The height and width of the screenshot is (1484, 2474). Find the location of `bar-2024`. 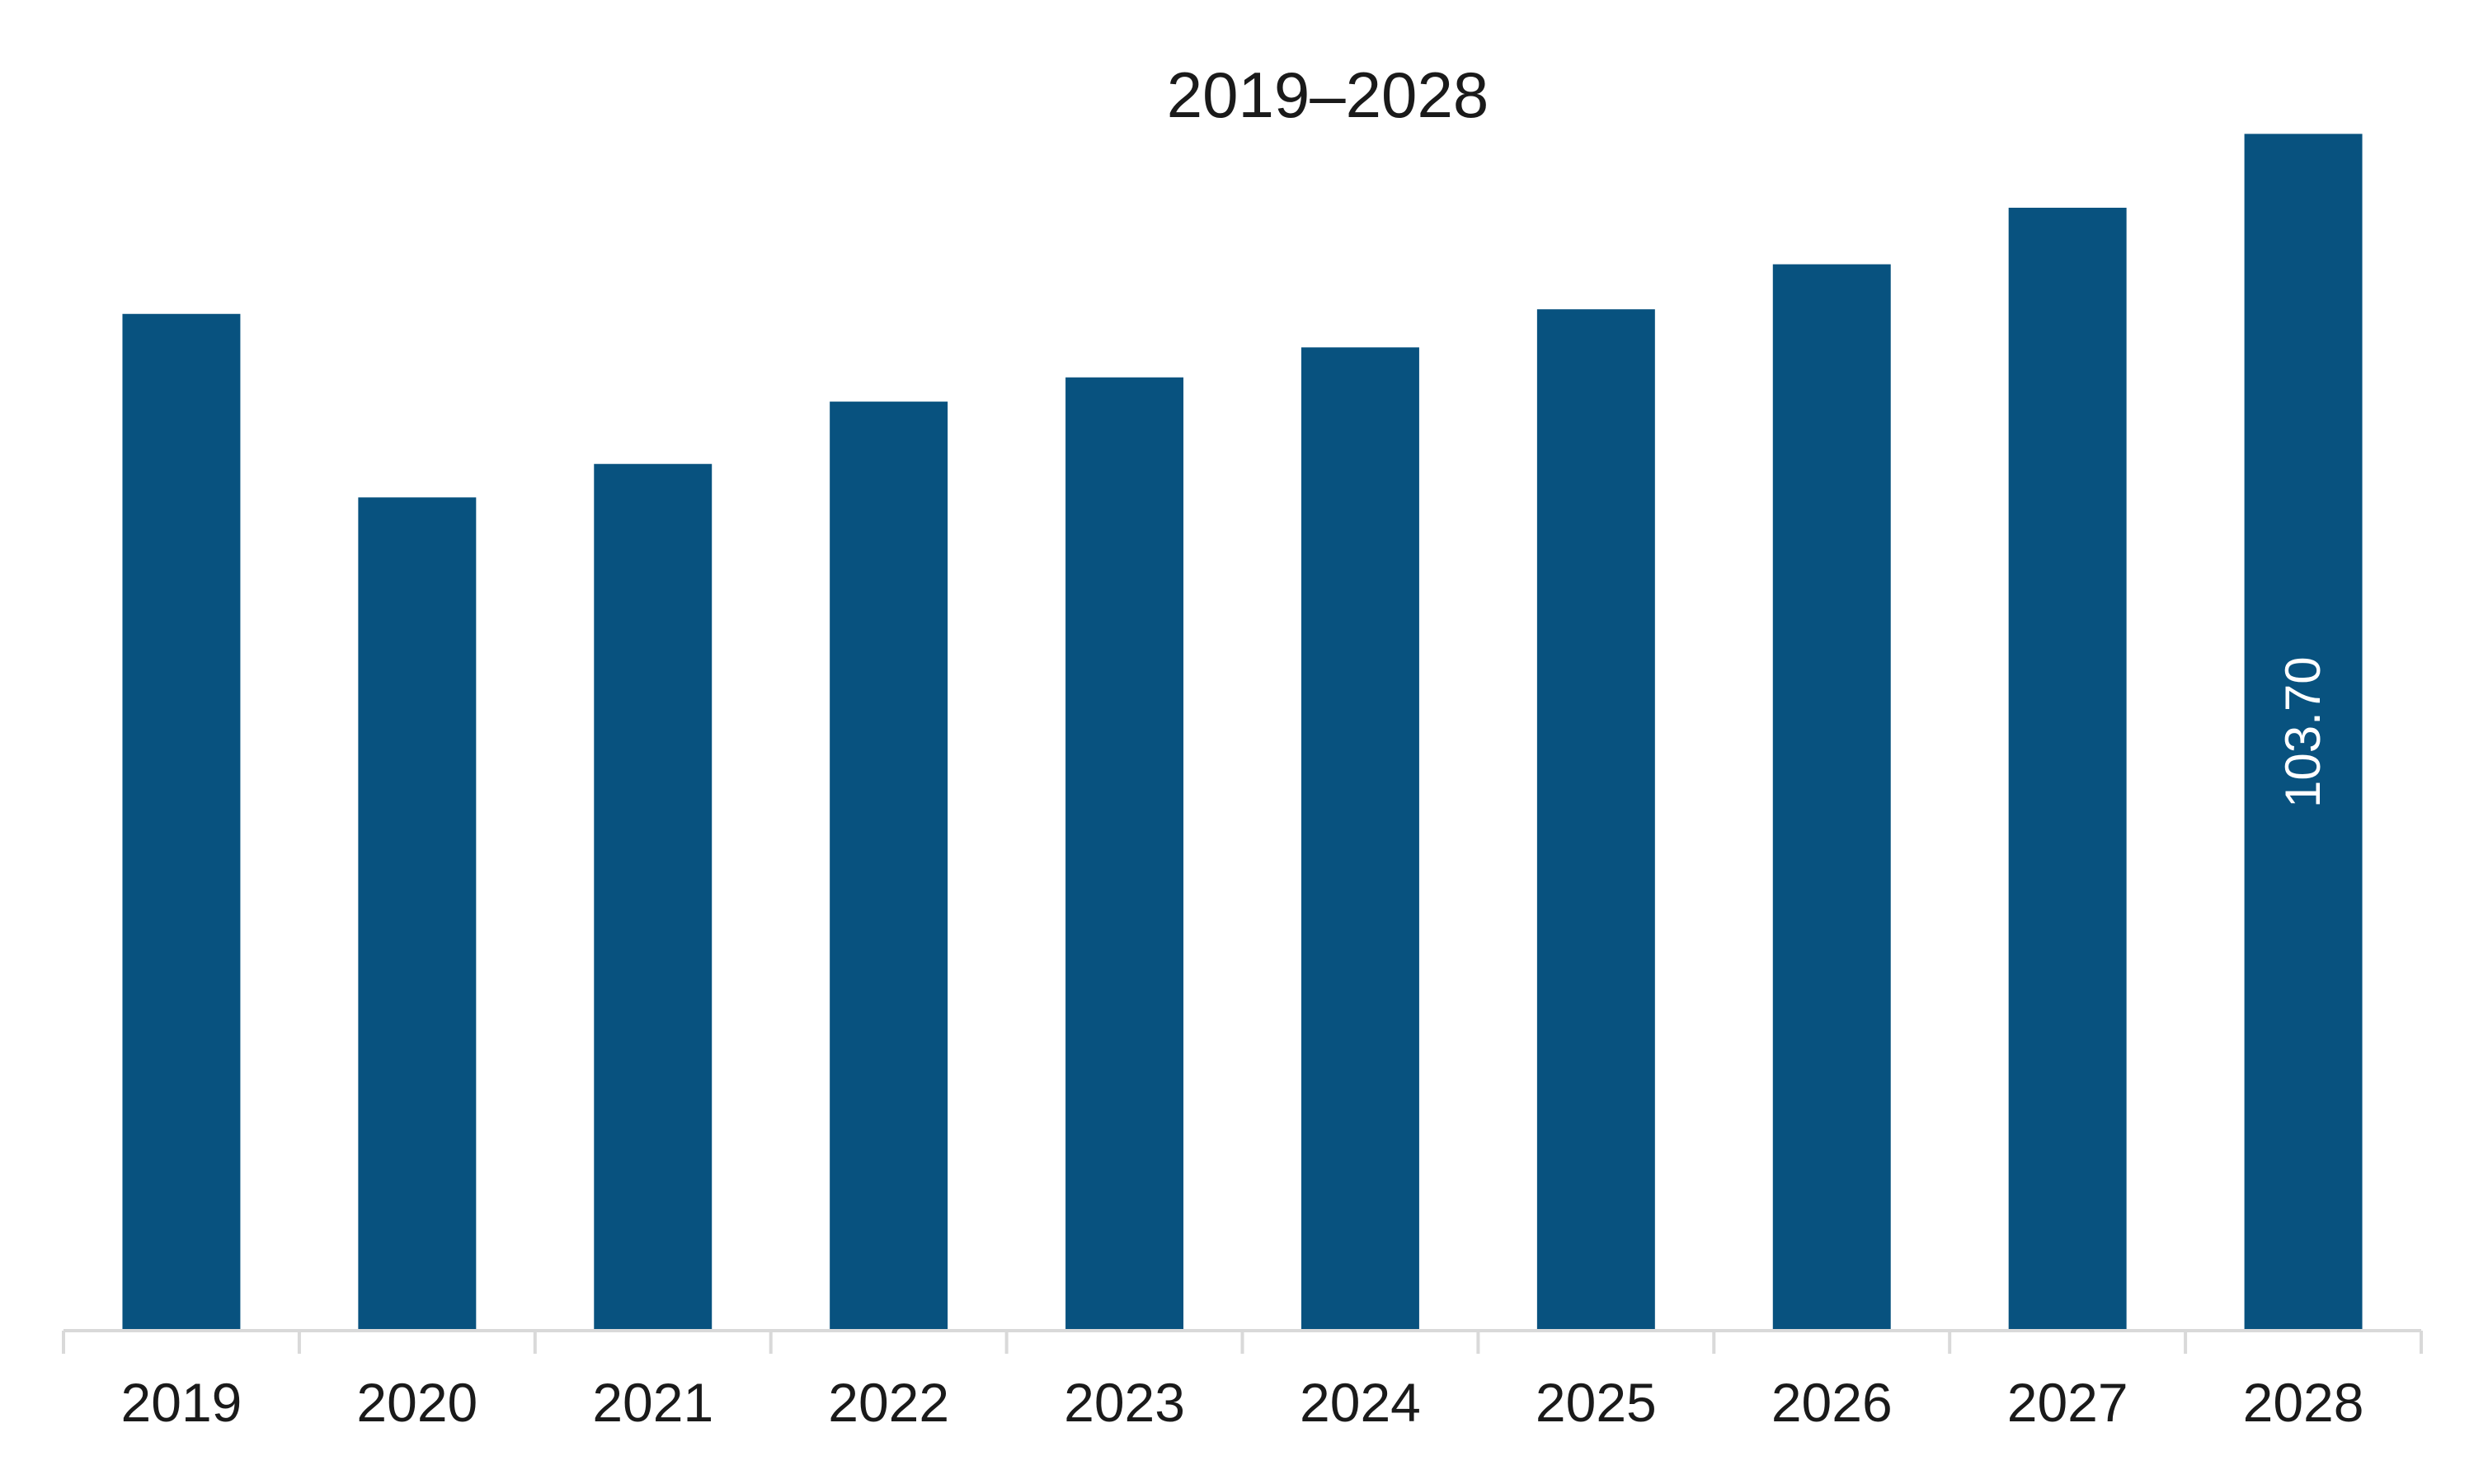

bar-2024 is located at coordinates (1359, 839).